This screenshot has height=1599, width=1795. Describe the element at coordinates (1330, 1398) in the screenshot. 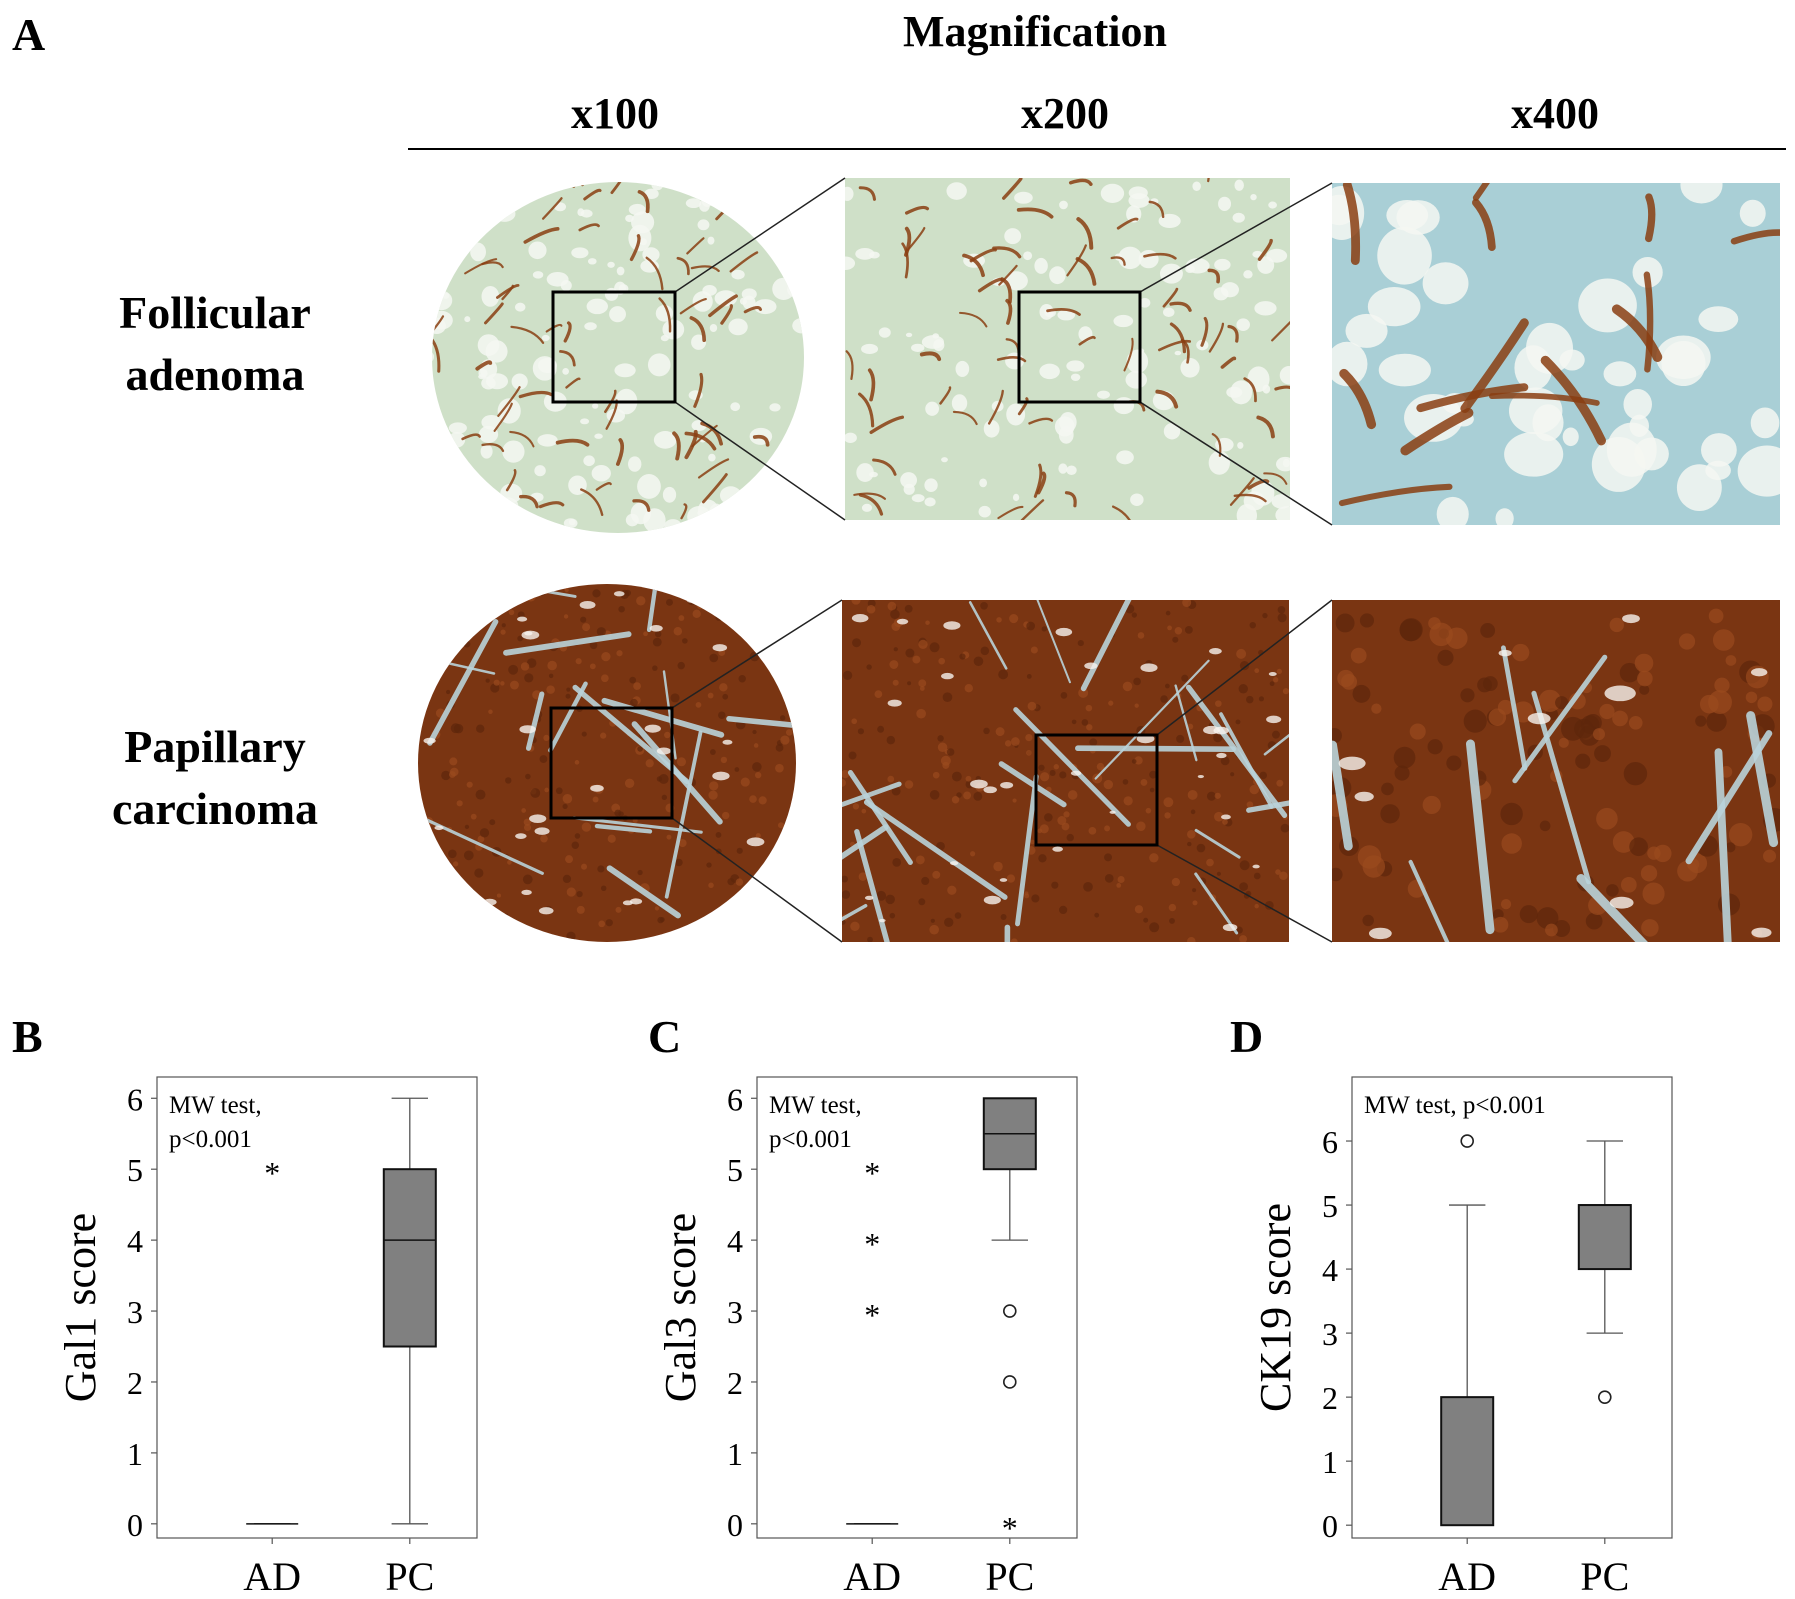

I see `y-tick-label: 2` at that location.